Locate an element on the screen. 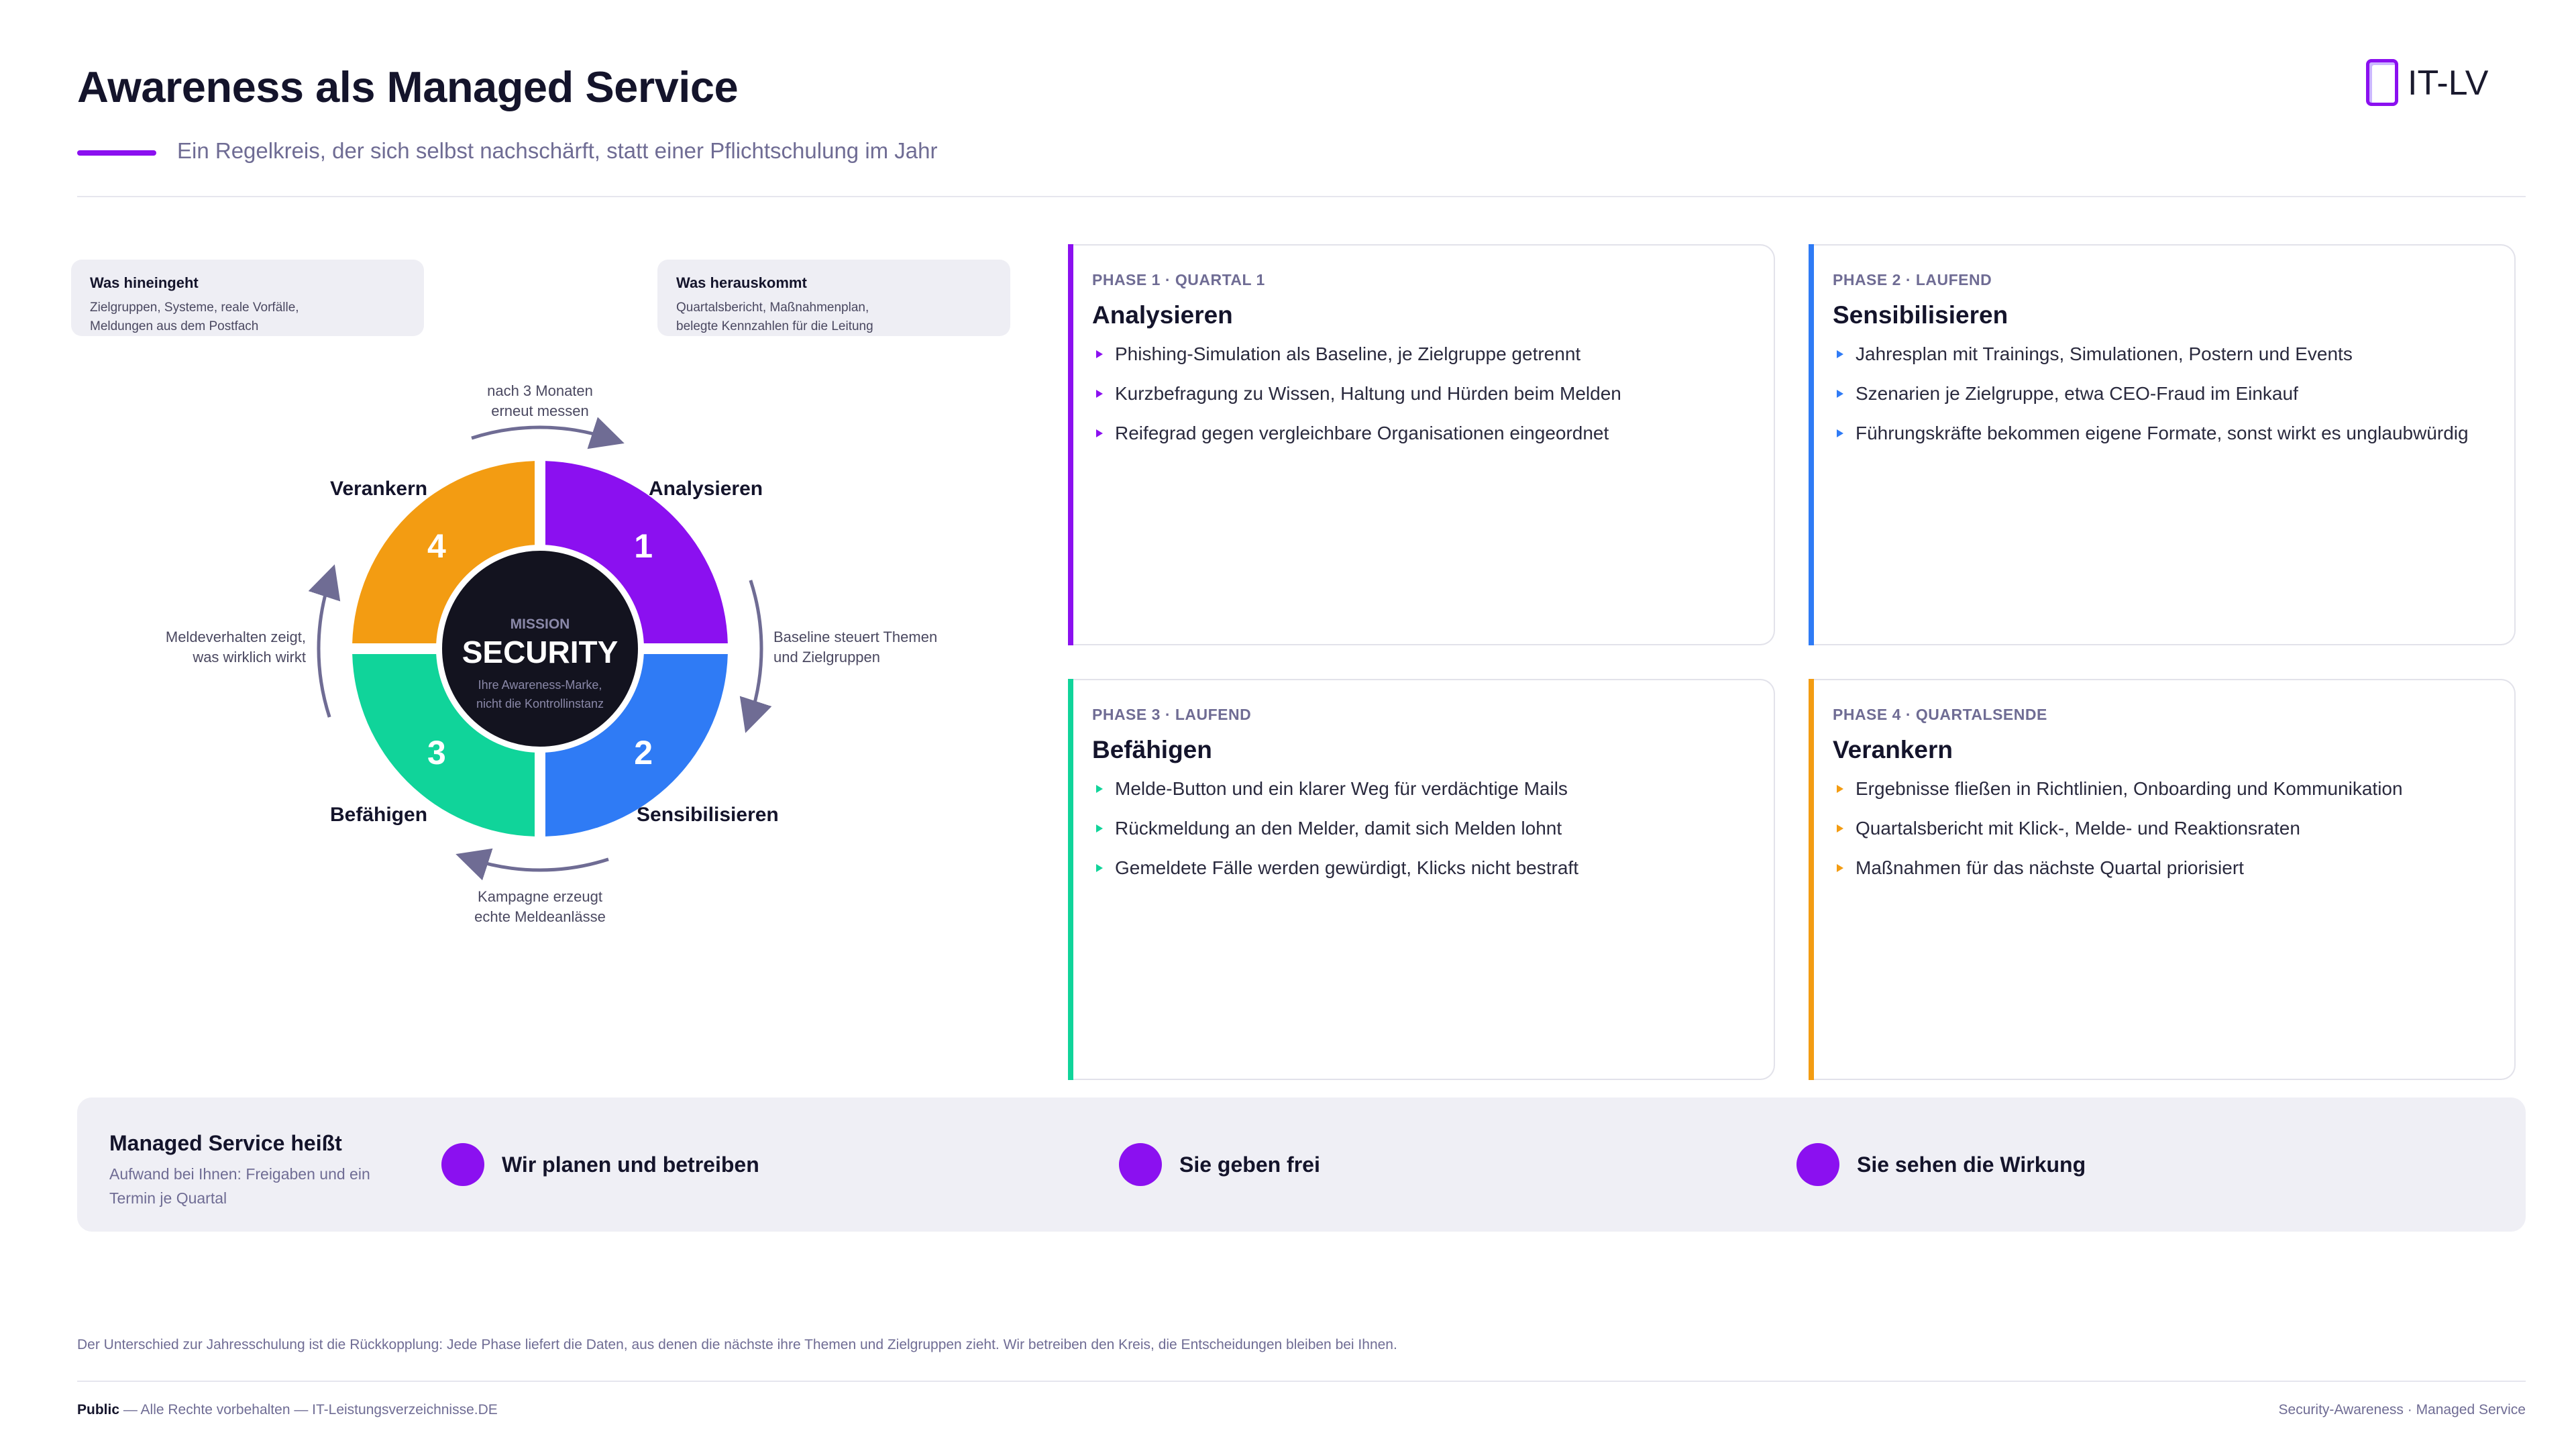 Image resolution: width=2576 pixels, height=1449 pixels. note-left-line2: was wirklich wirkt is located at coordinates (249, 657).